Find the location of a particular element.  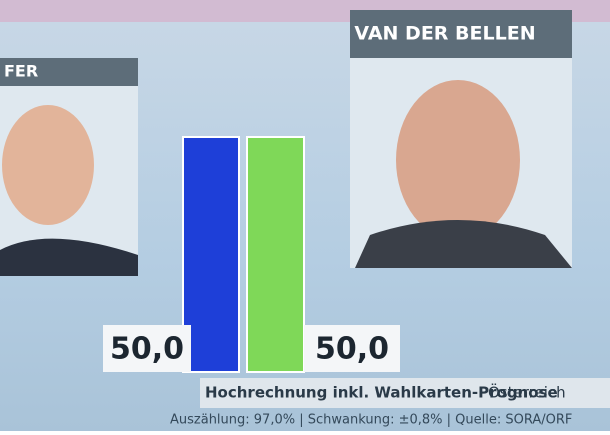

candidate-name: FER is located at coordinates (21, 71).